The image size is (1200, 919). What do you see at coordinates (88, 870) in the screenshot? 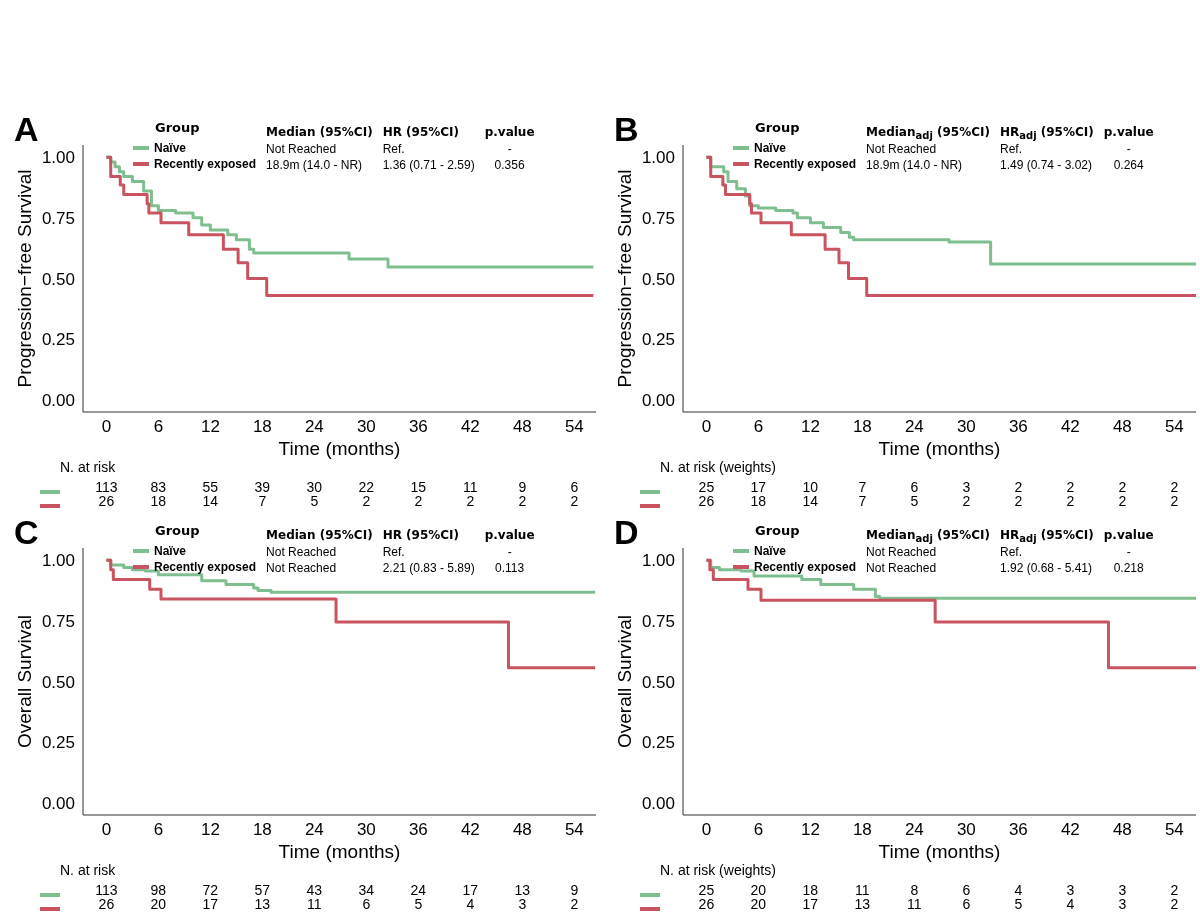
I see `text: N. at risk` at bounding box center [88, 870].